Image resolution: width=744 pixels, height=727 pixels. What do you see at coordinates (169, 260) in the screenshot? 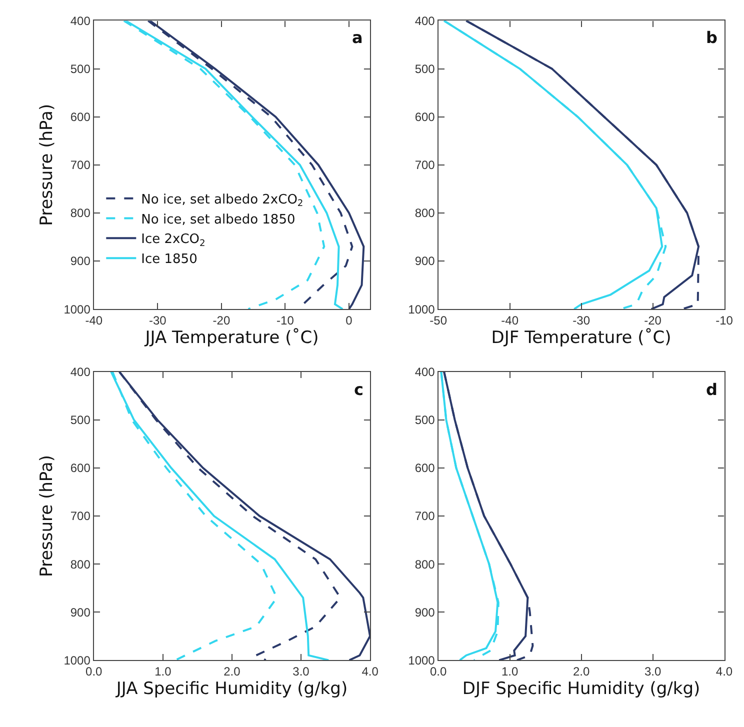
I see `legend-label: Ice 1850` at bounding box center [169, 260].